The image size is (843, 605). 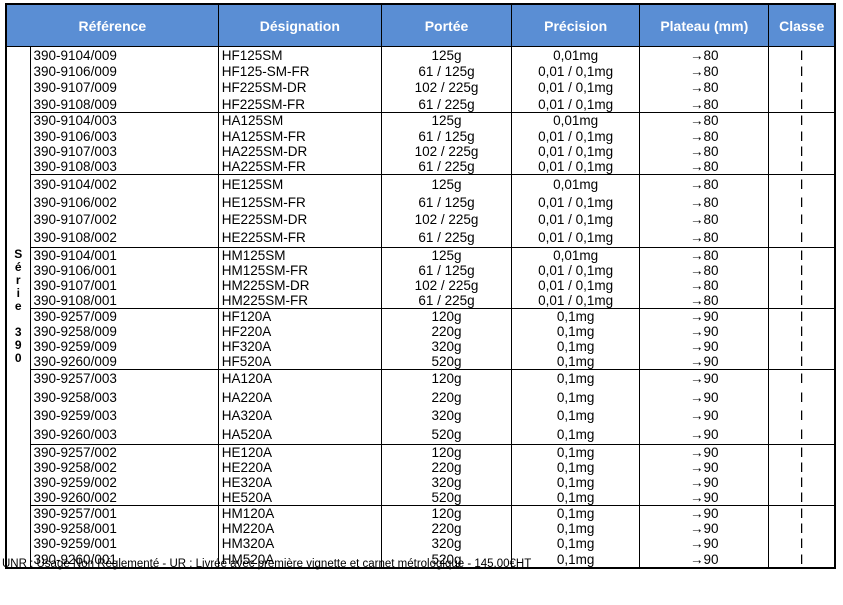 What do you see at coordinates (299, 451) in the screenshot?
I see `cell-designation: HE120A` at bounding box center [299, 451].